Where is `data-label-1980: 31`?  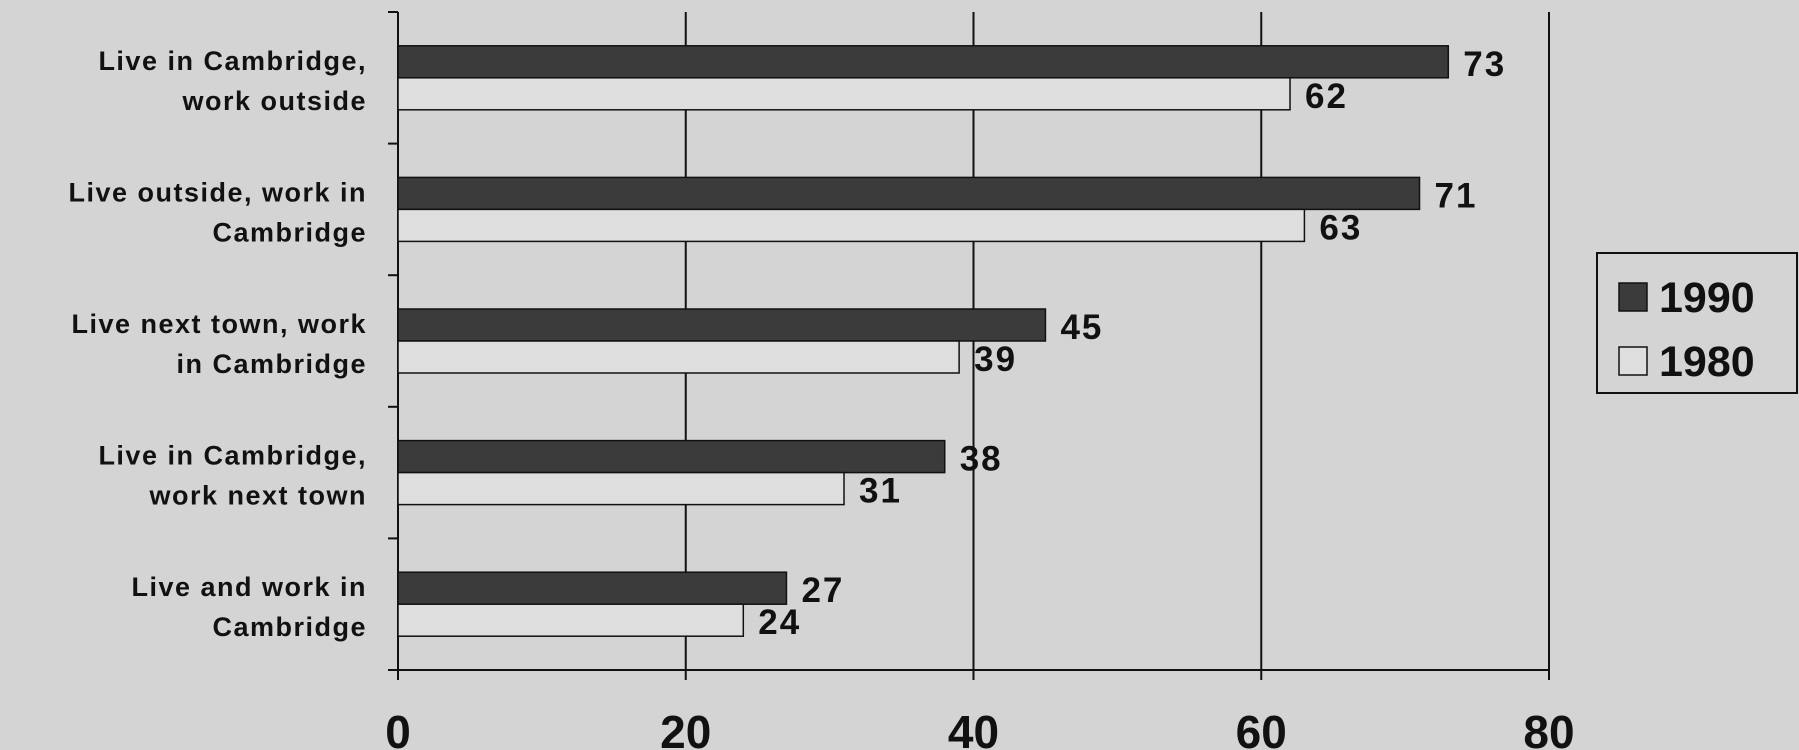
data-label-1980: 31 is located at coordinates (880, 491).